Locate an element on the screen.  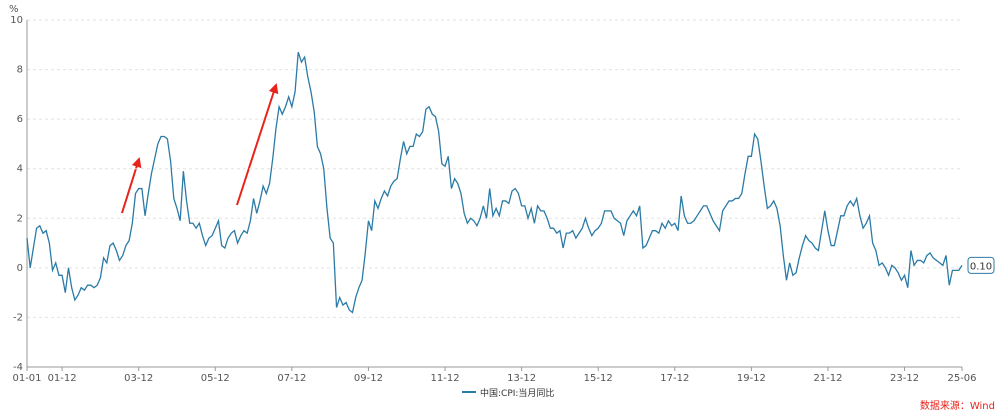
x-tick-label: 11-12 is located at coordinates (445, 378).